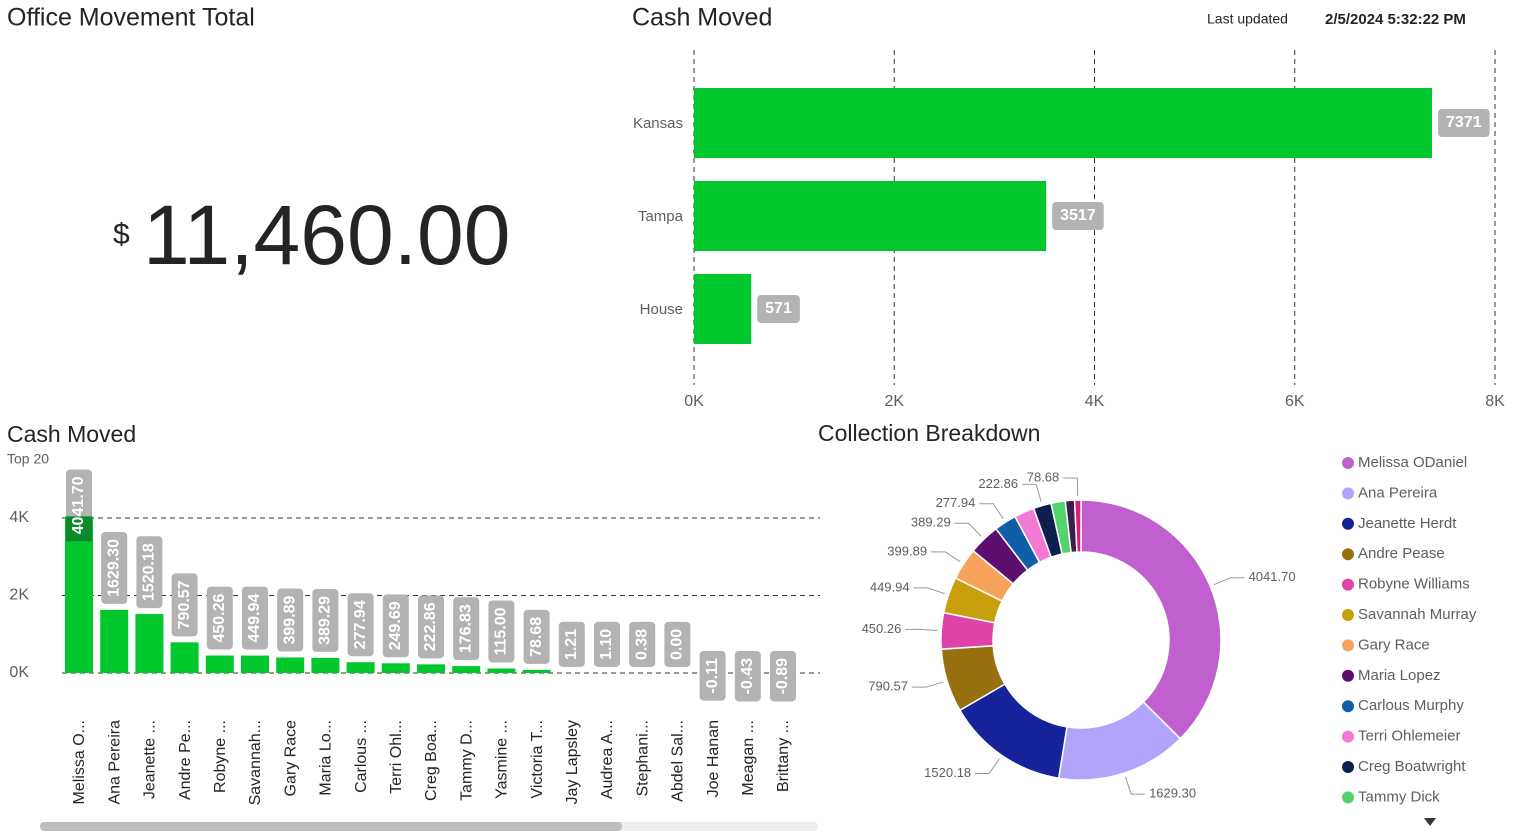 This screenshot has height=836, width=1522. I want to click on data-label: 571, so click(778, 308).